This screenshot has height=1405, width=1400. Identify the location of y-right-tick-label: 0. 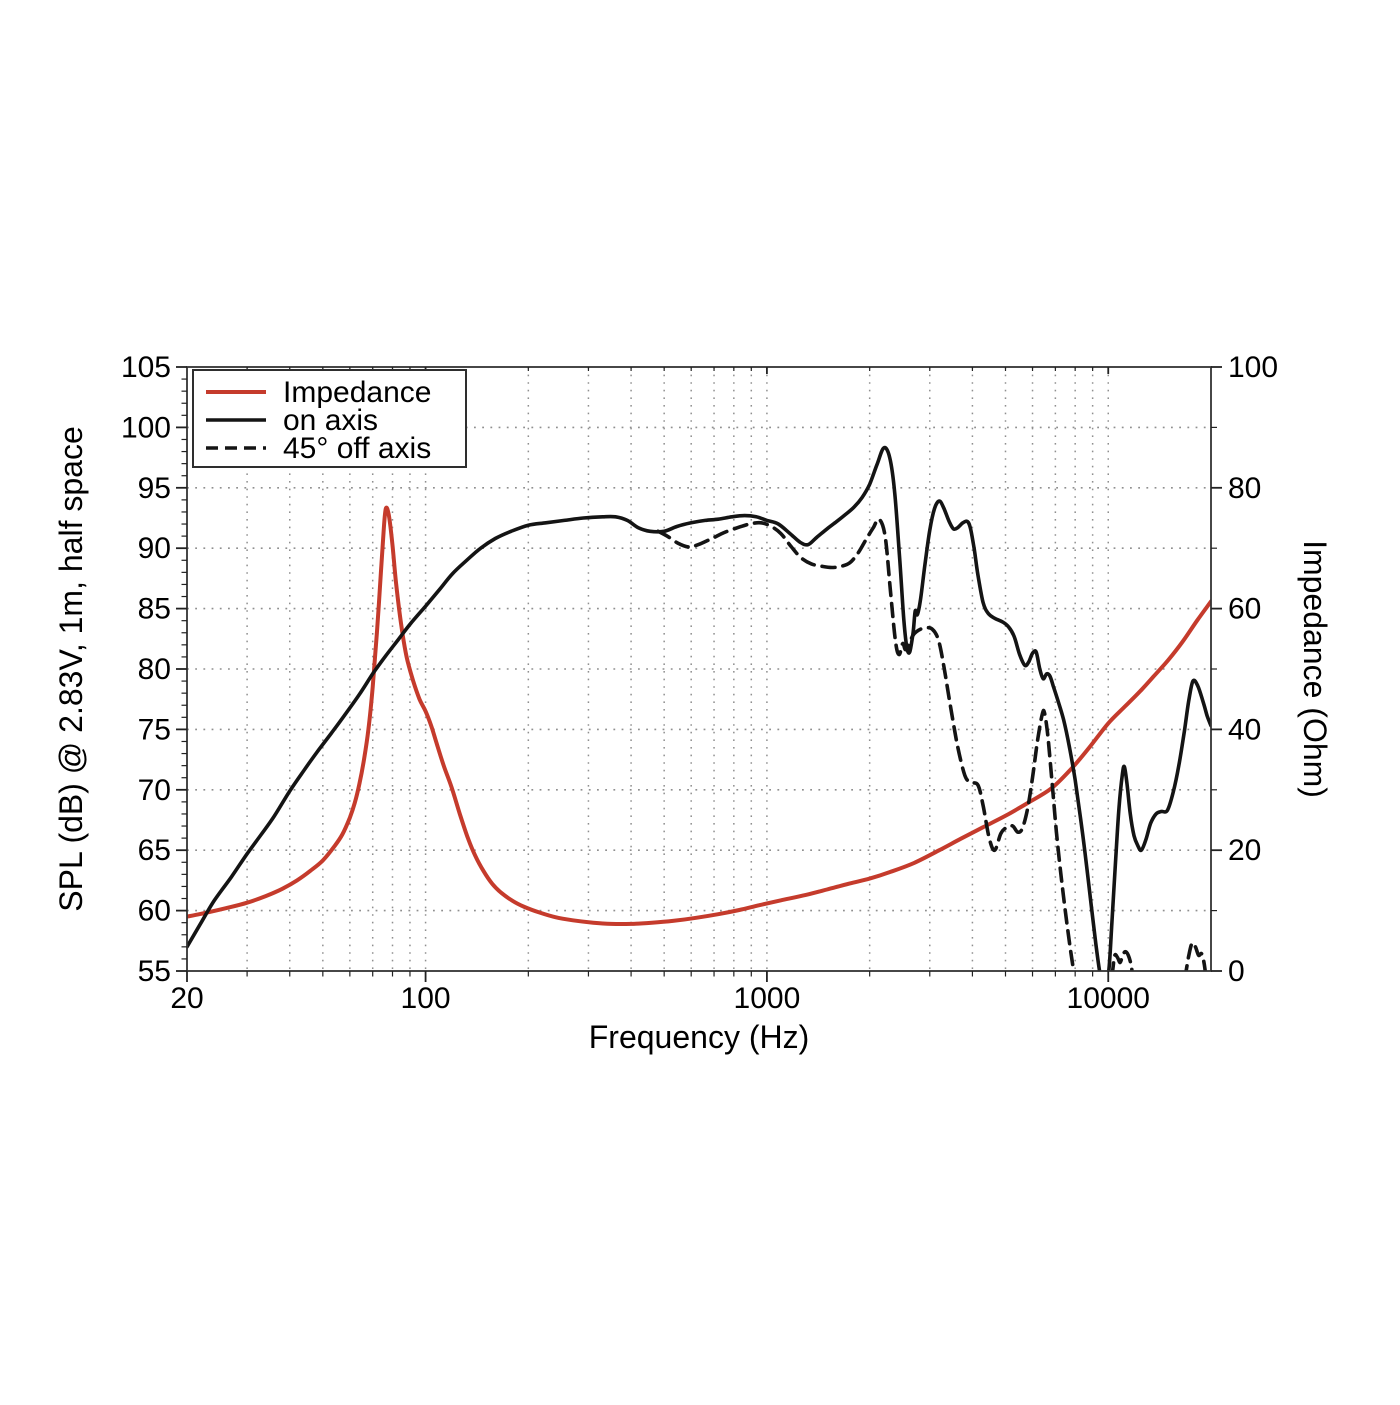
(1236, 971).